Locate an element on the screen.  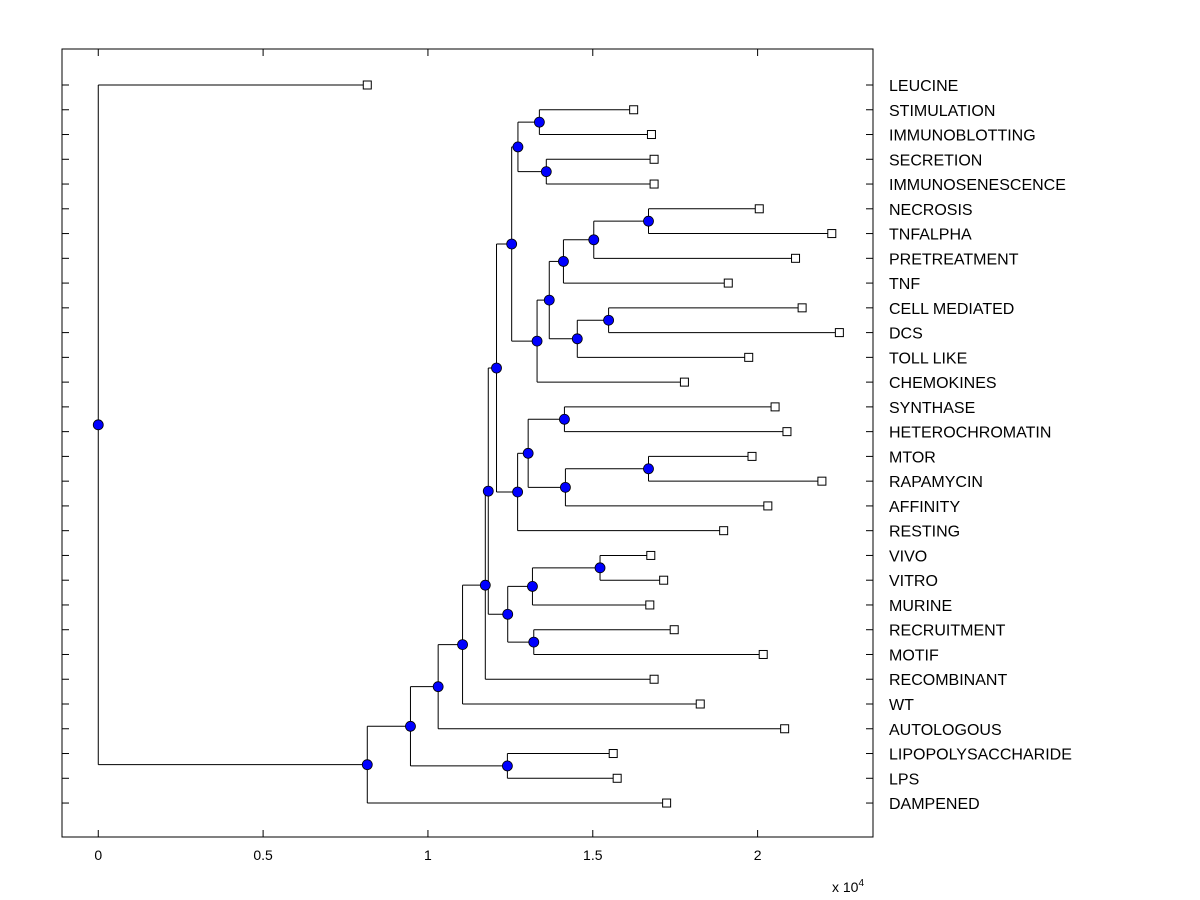
node-marker-n_recr_motif is located at coordinates (534, 642).